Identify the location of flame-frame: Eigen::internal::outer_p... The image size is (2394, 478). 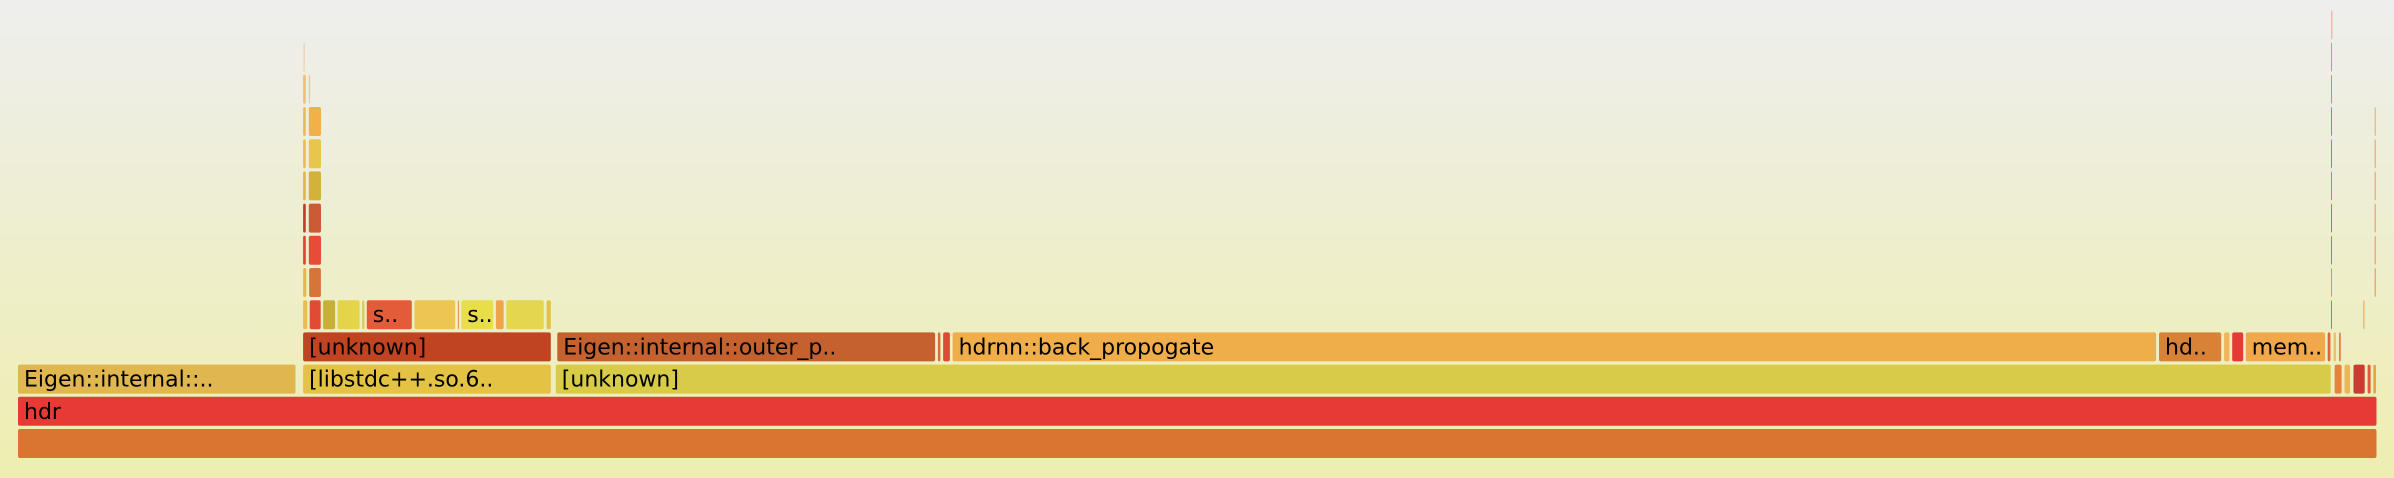
(746, 347).